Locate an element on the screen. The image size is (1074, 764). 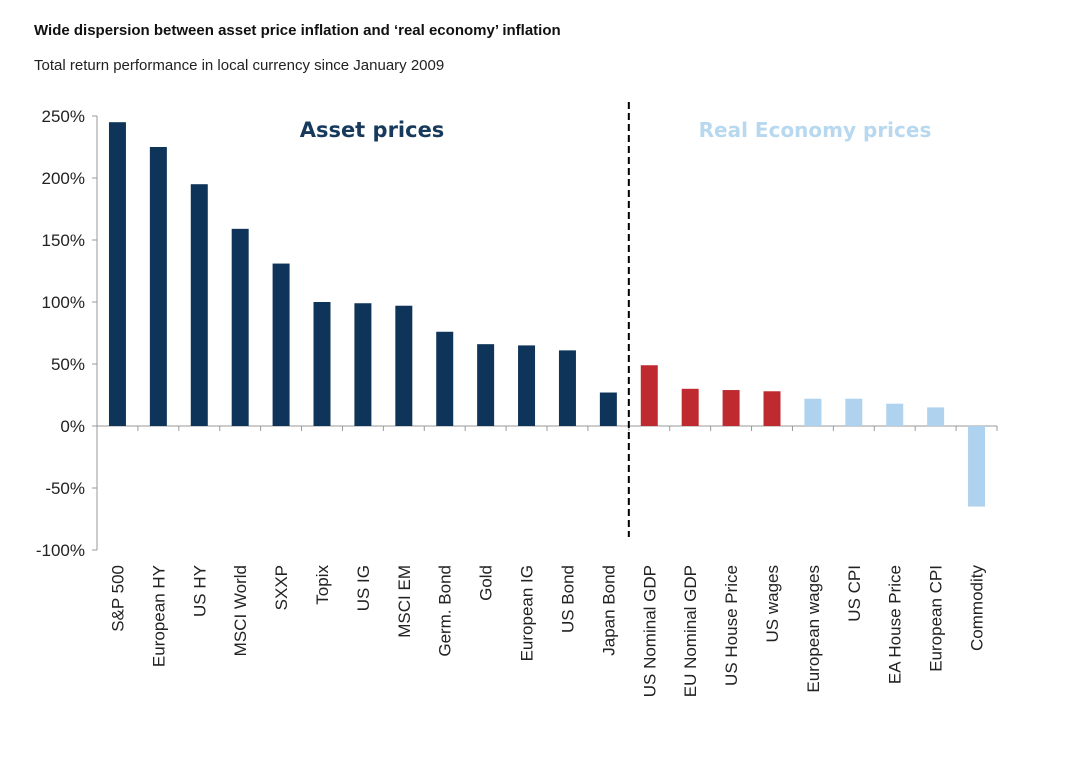
x-tick-label: Commodity is located at coordinates (977, 608).